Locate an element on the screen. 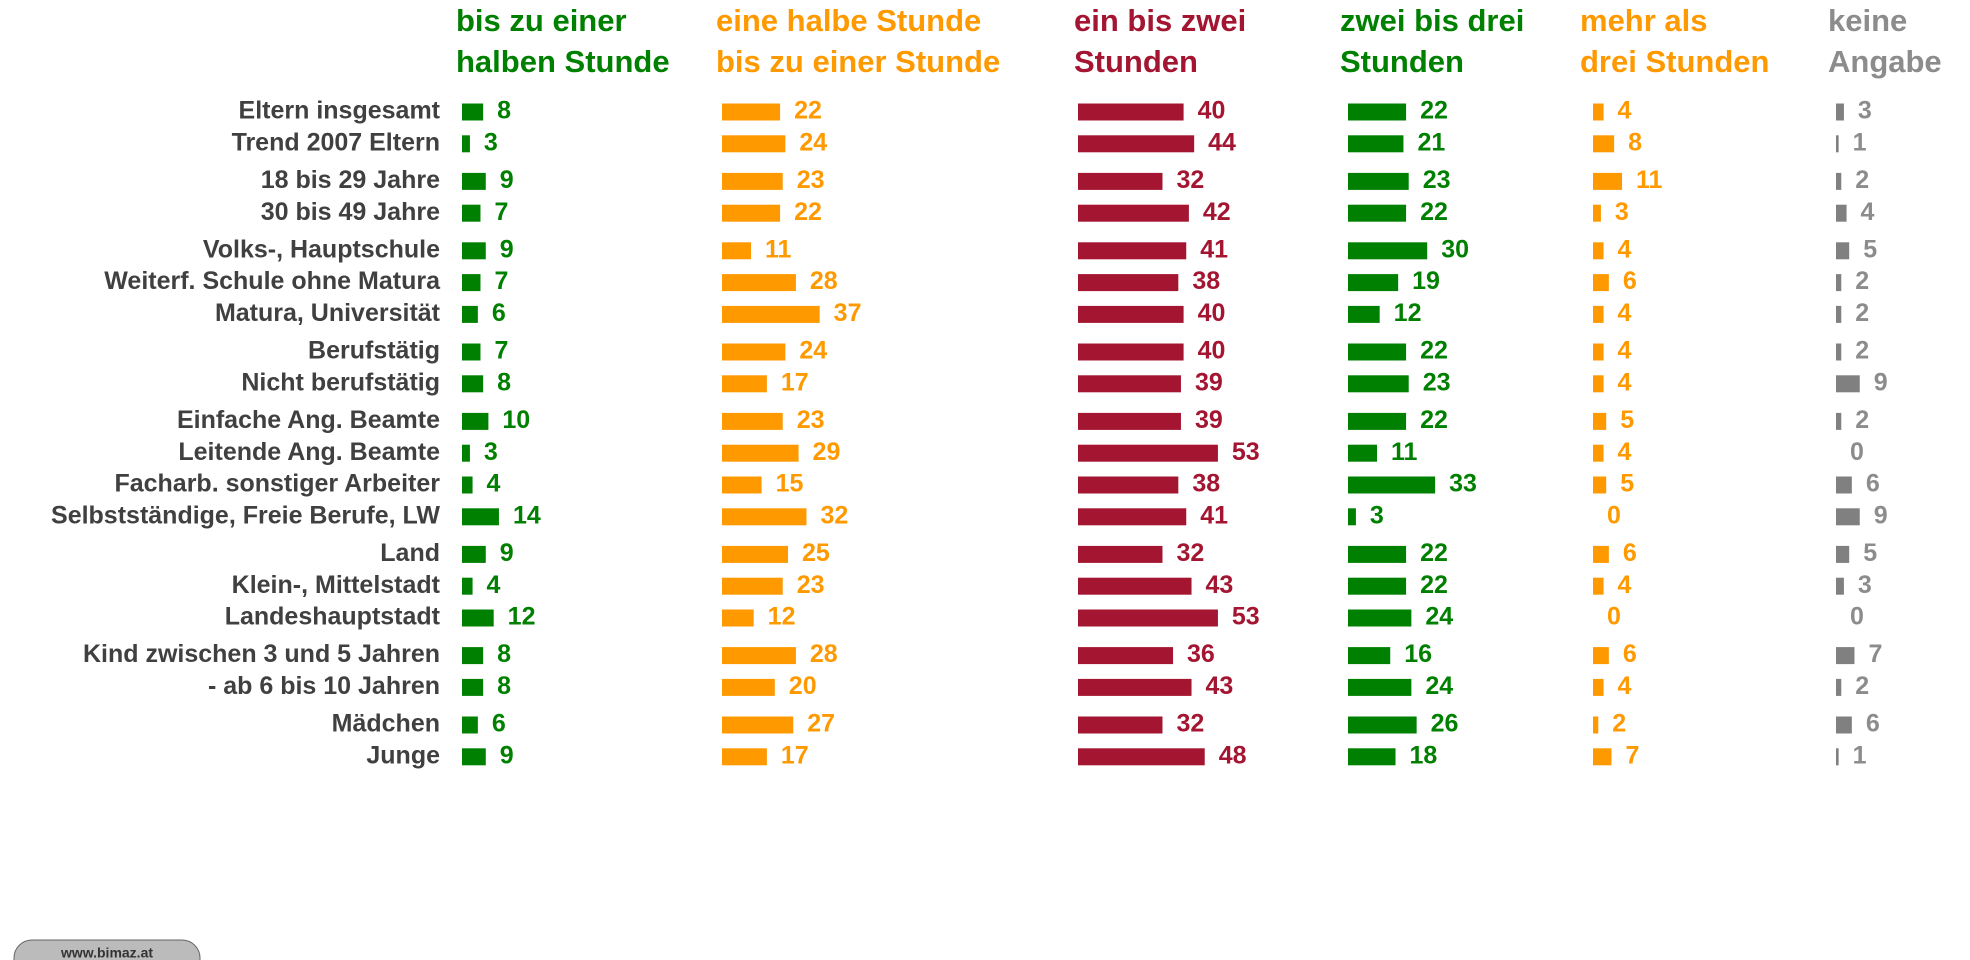 The image size is (1970, 960). row-label: 30 bis 49 Jahre is located at coordinates (350, 212).